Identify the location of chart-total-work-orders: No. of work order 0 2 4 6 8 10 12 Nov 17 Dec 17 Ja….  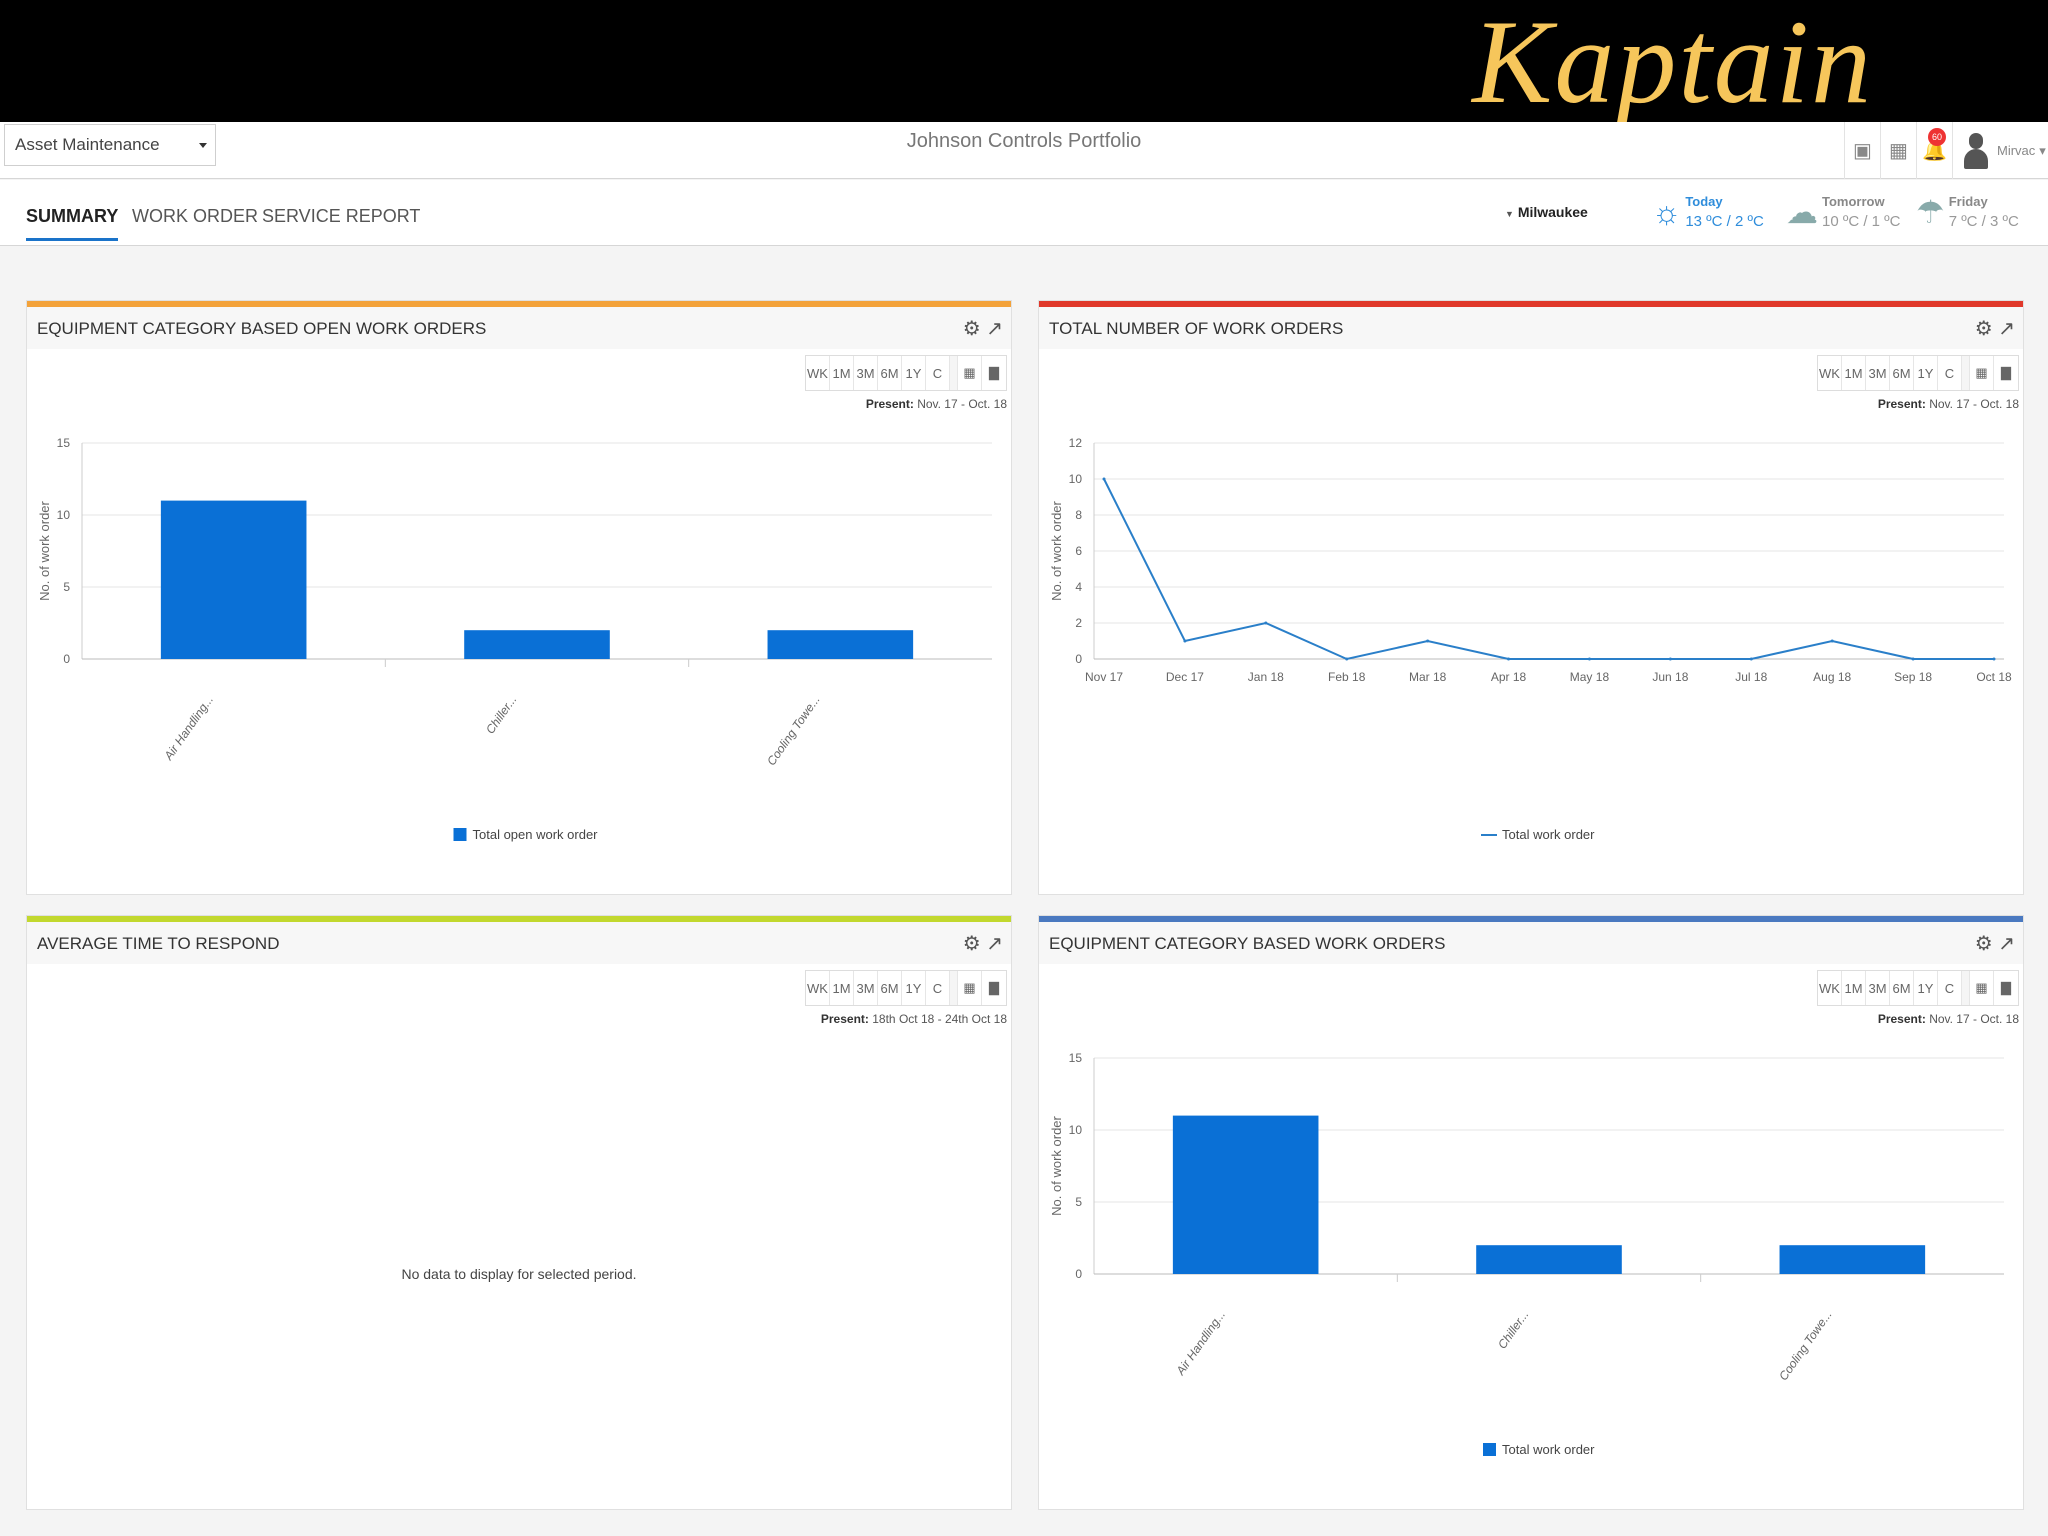
(1530, 639).